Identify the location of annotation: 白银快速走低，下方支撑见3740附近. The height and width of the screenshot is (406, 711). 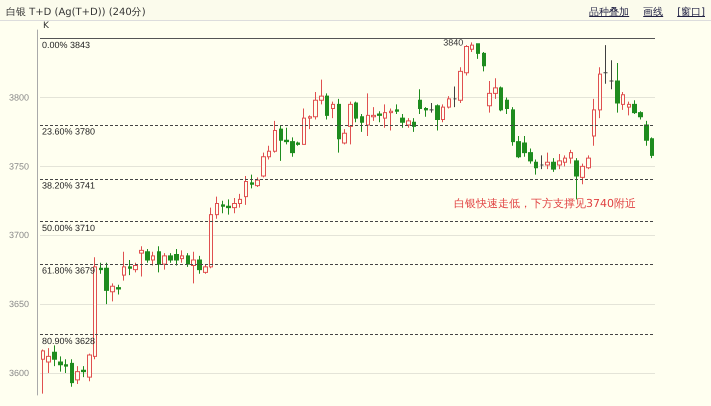
(545, 203).